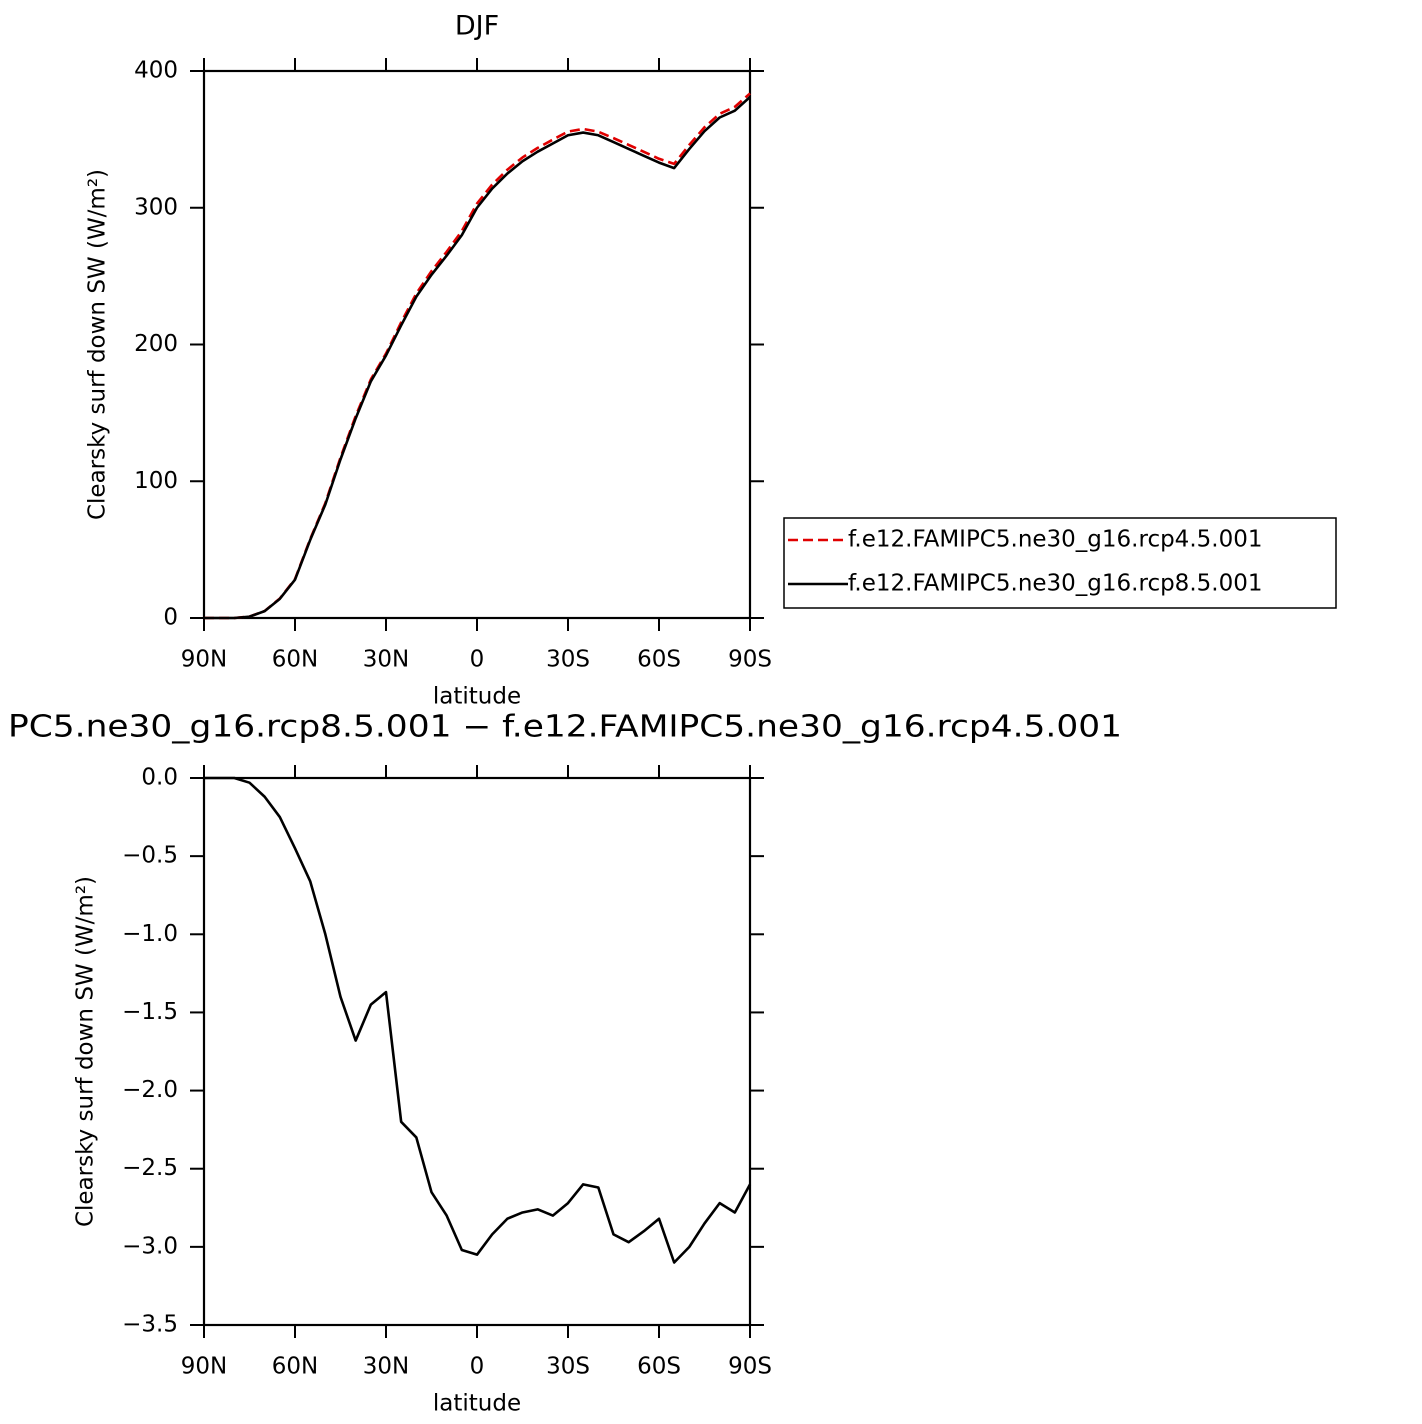 This screenshot has height=1424, width=1422. Describe the element at coordinates (150, 934) in the screenshot. I see `y-tick-label: −1.0` at that location.